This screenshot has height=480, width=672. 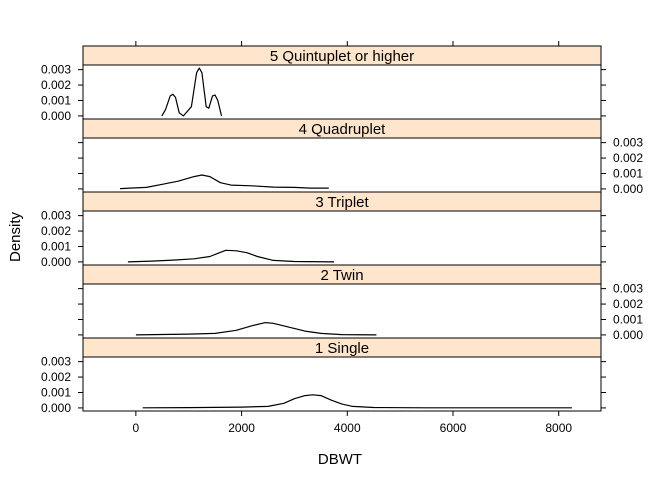 I want to click on x-tick-label: 2000, so click(x=241, y=428).